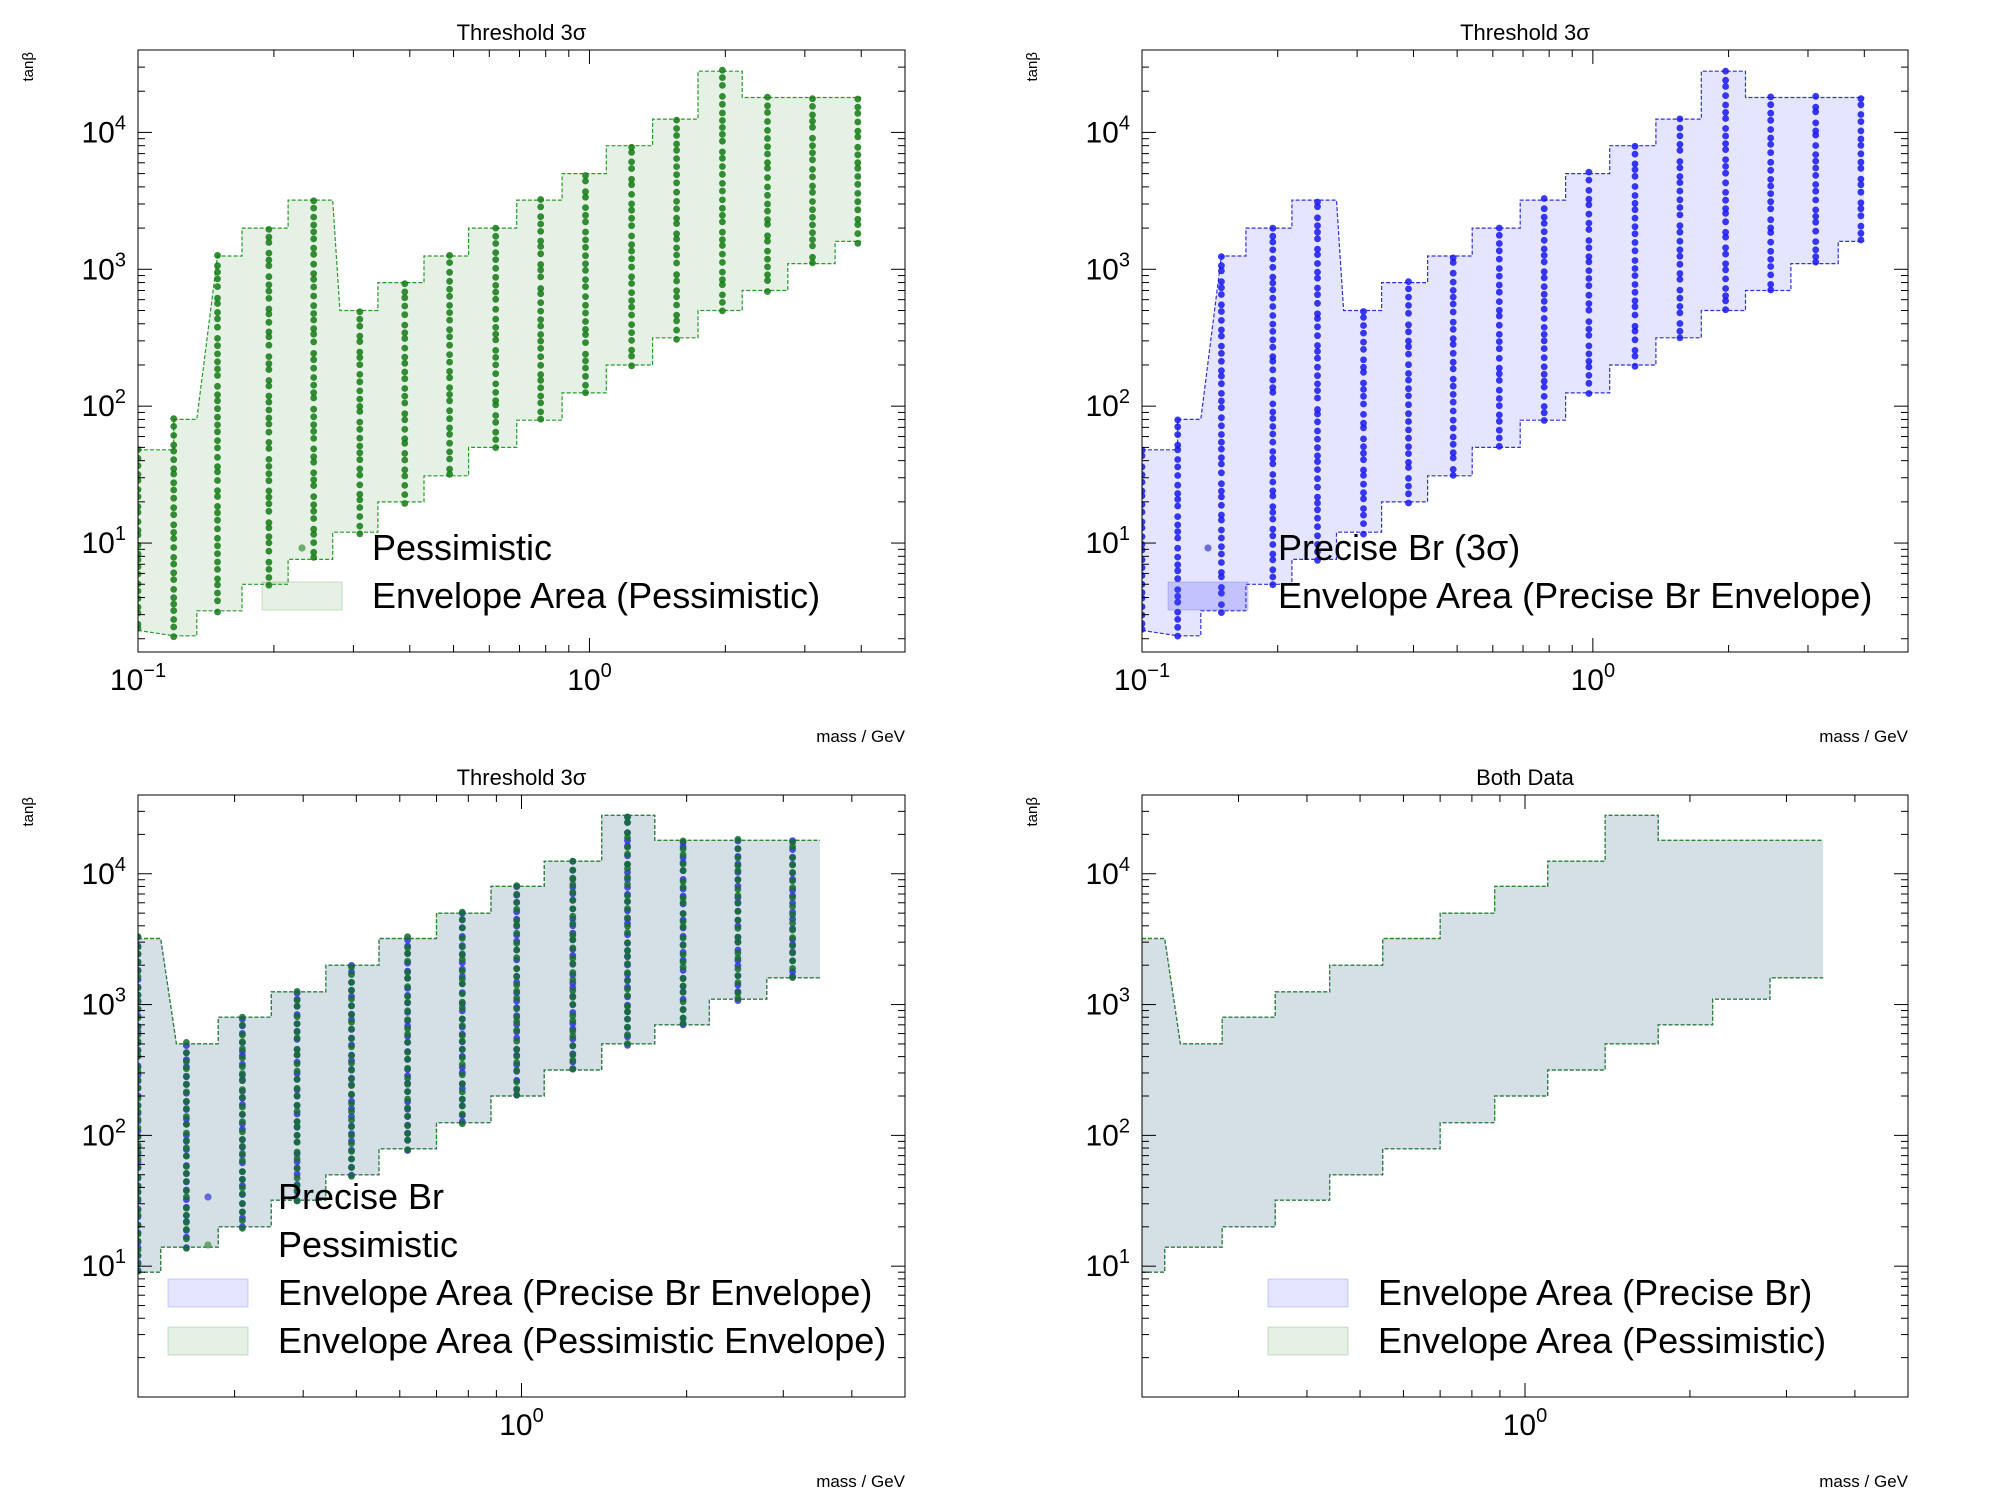 Image resolution: width=2000 pixels, height=1500 pixels. I want to click on panel-title: Both Data, so click(1525, 777).